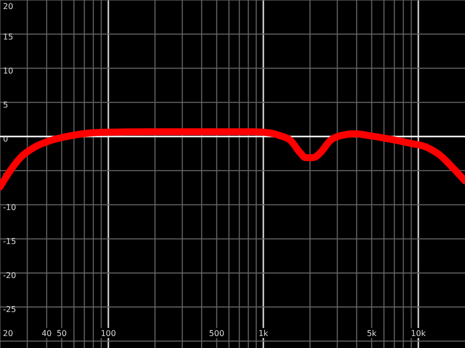 The width and height of the screenshot is (465, 348). Describe the element at coordinates (8, 37) in the screenshot. I see `y-tick-label: 15` at that location.